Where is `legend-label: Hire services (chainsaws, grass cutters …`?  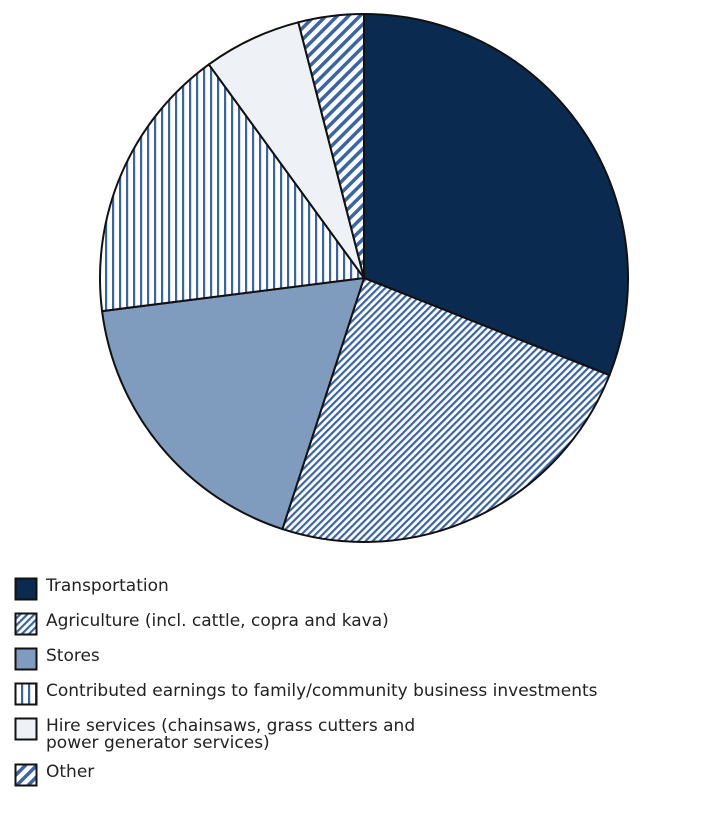
legend-label: Hire services (chainsaws, grass cutters … is located at coordinates (231, 734).